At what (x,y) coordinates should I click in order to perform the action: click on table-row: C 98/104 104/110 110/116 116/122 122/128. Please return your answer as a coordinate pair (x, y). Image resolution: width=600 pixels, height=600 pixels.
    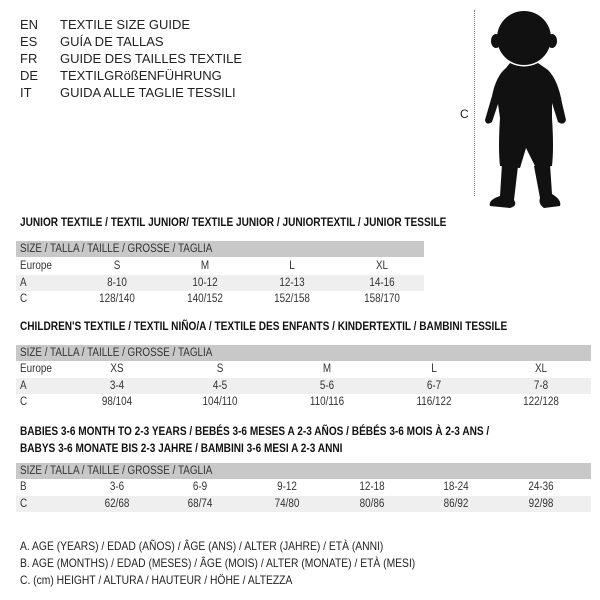
    Looking at the image, I should click on (303, 402).